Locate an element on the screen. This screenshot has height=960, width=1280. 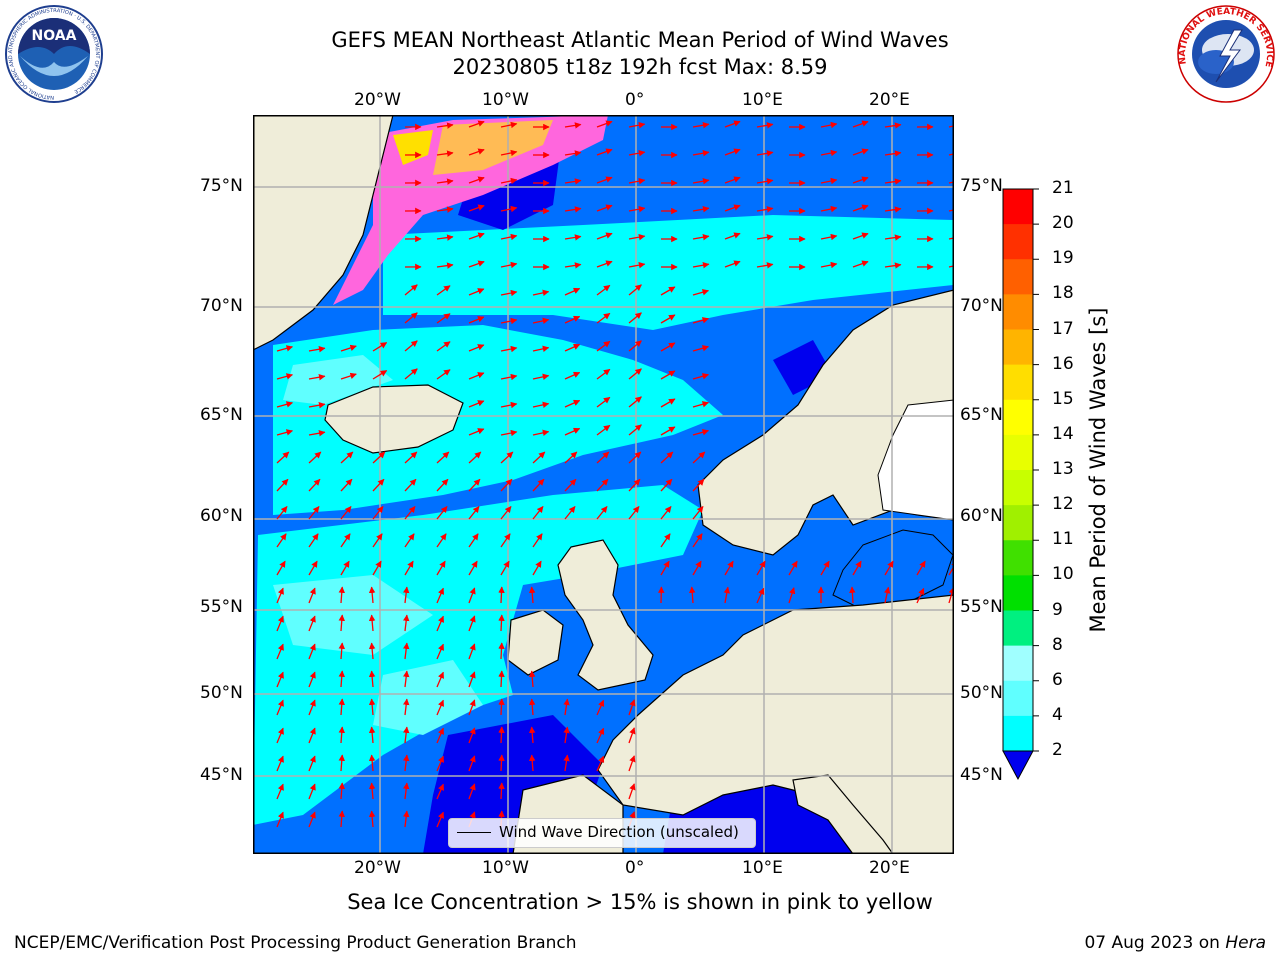
bottom-lon-label: 0° is located at coordinates (635, 868).